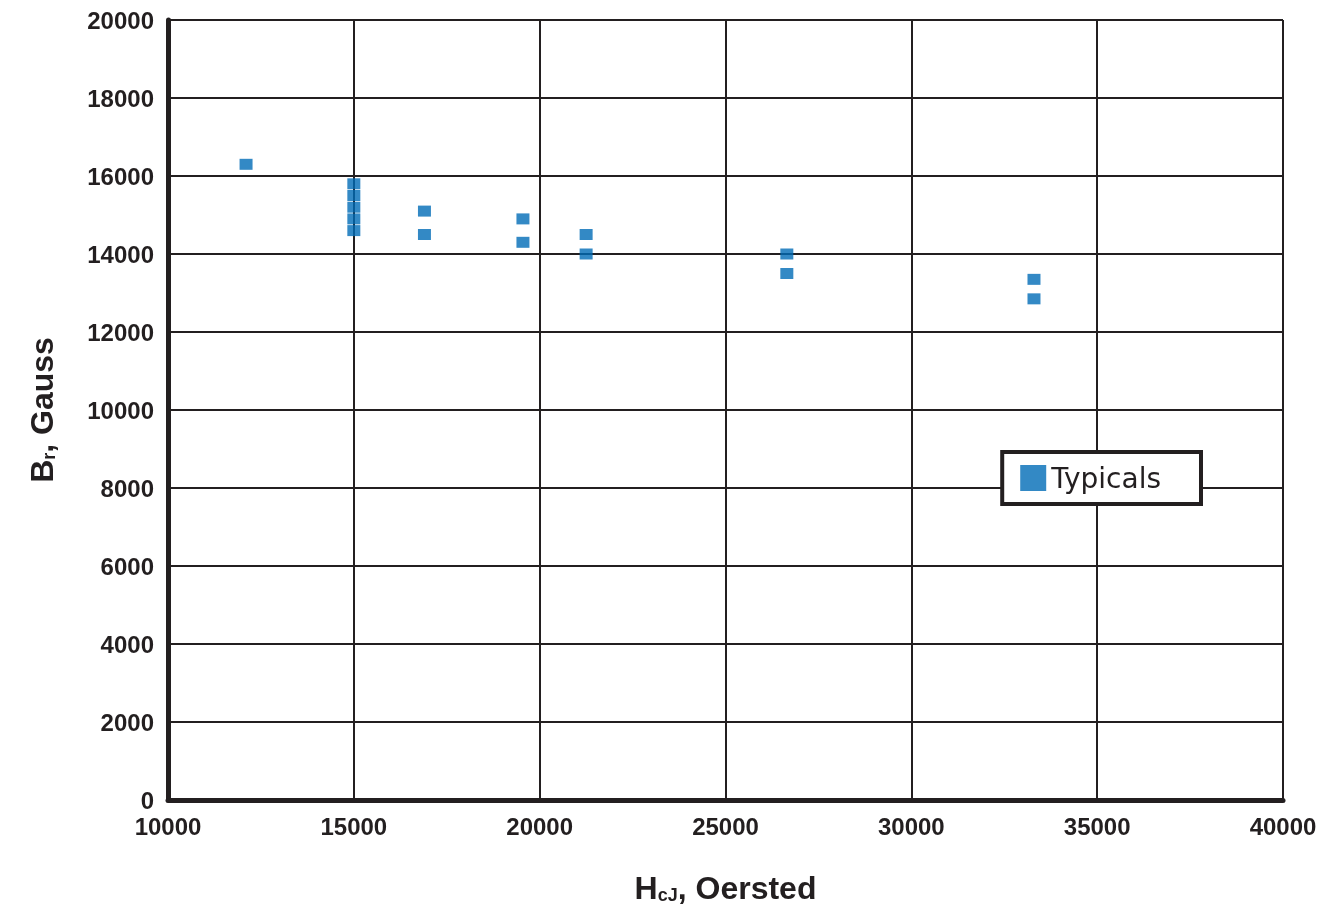  What do you see at coordinates (127, 722) in the screenshot?
I see `y-tick-label: 2000` at bounding box center [127, 722].